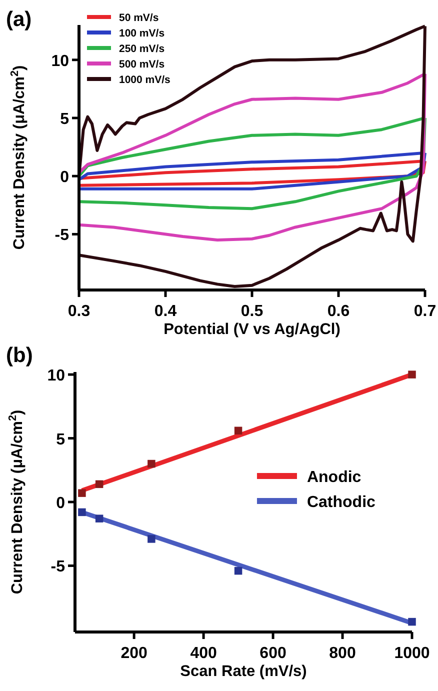 This screenshot has width=438, height=691. Describe the element at coordinates (273, 653) in the screenshot. I see `x-tick-label: 600` at that location.